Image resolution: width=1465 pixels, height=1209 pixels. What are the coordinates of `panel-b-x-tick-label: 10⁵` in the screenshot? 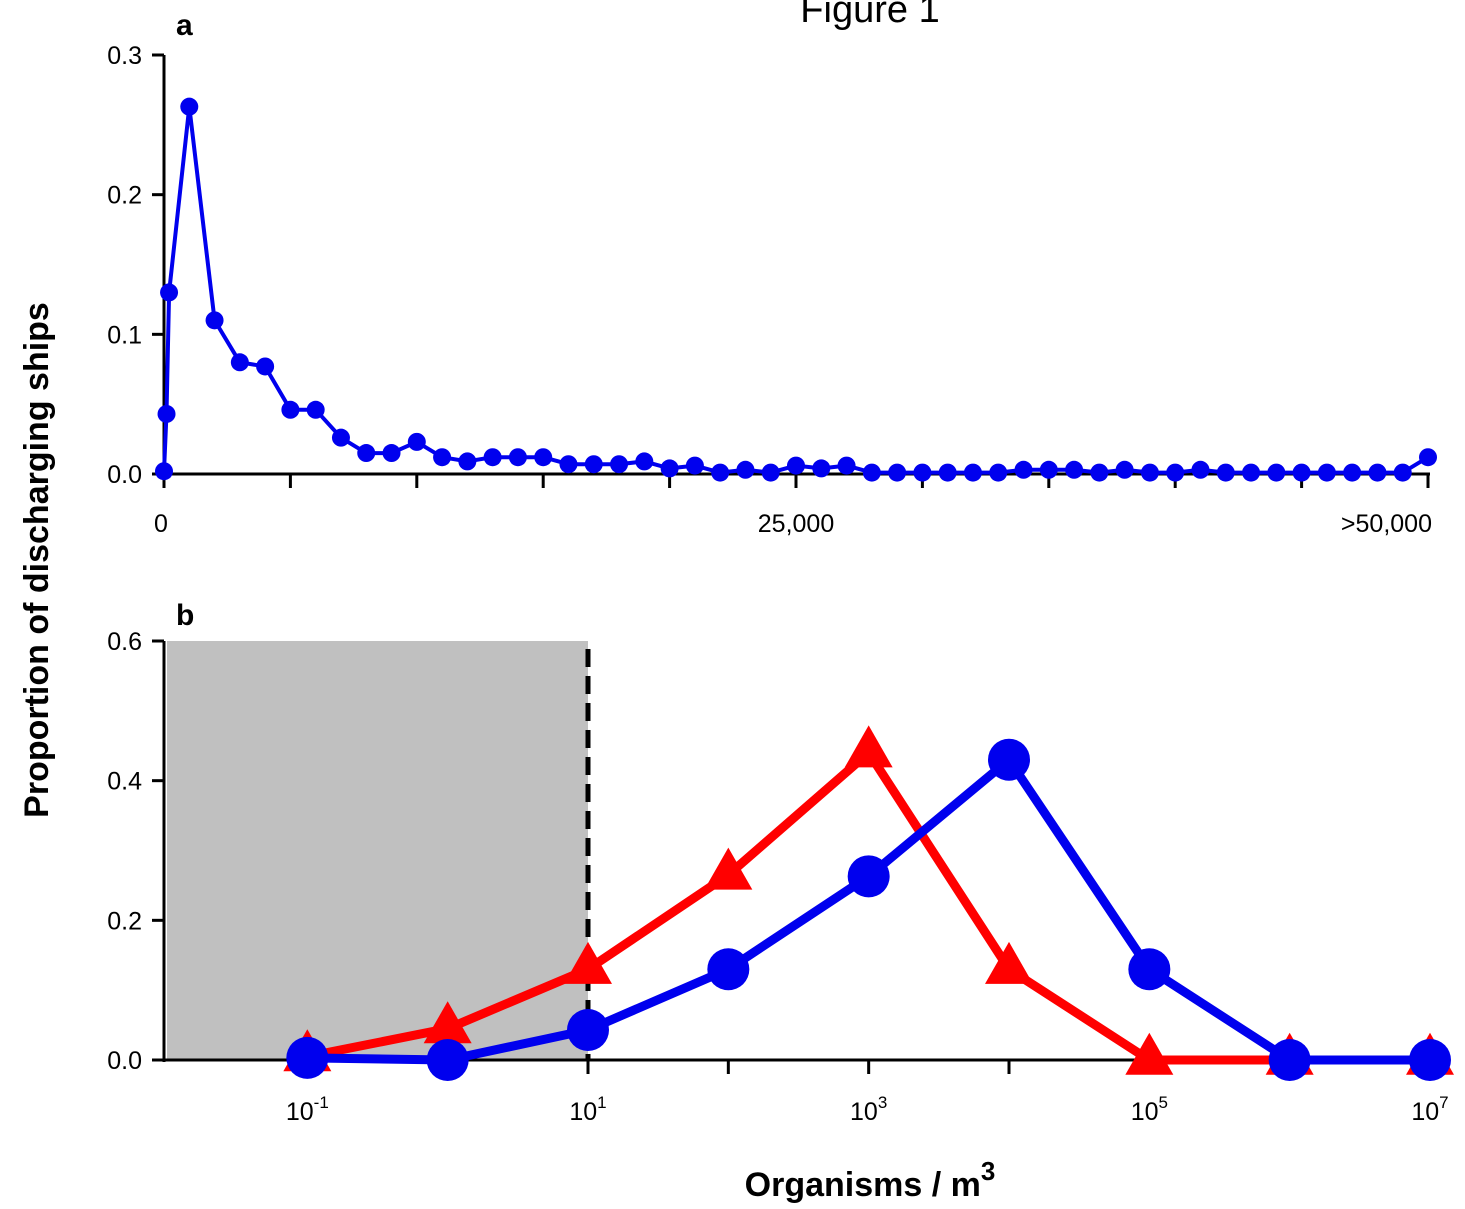 It's located at (1149, 1109).